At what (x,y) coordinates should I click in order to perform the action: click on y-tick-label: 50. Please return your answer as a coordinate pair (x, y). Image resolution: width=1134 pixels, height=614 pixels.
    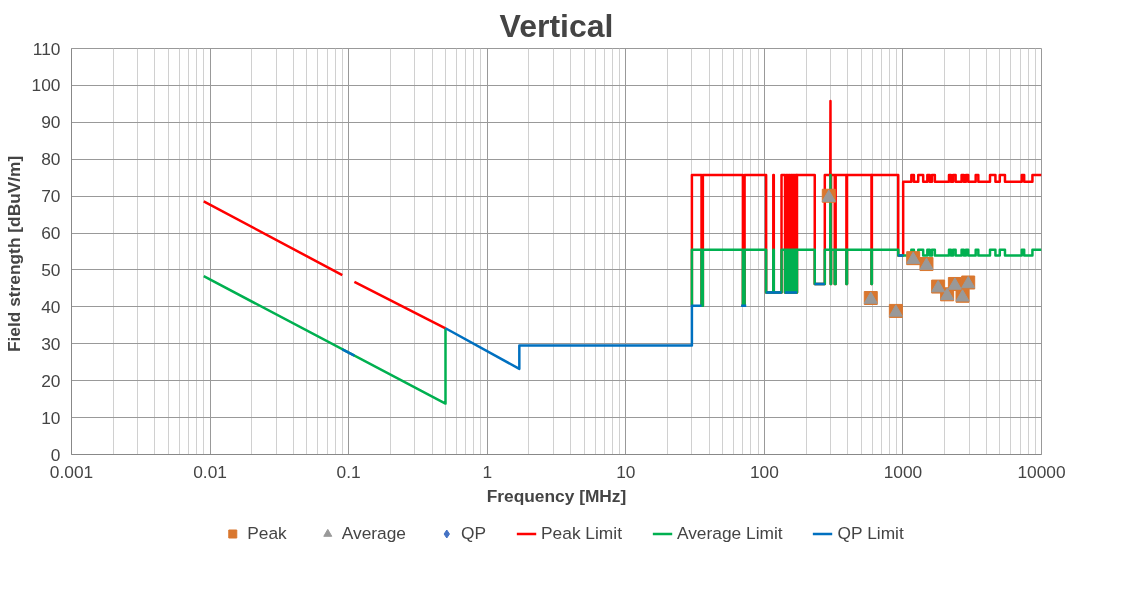
    Looking at the image, I should click on (51, 269).